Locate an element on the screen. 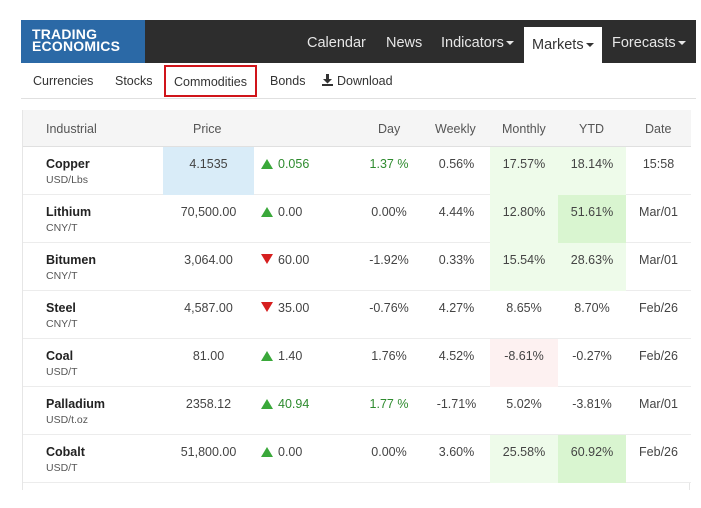 The image size is (701, 508). monthly-cell: 5.02% is located at coordinates (524, 404).